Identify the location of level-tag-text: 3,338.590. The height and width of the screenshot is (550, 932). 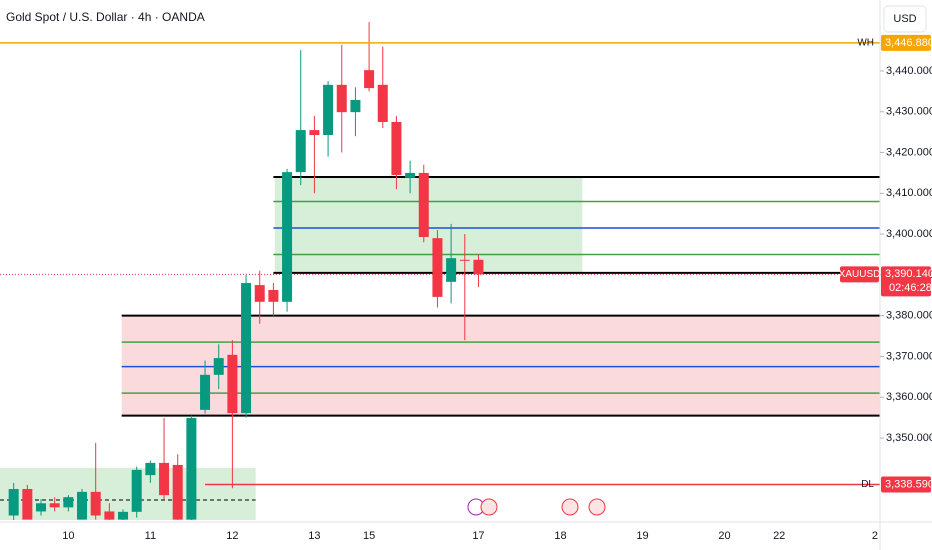
(908, 484).